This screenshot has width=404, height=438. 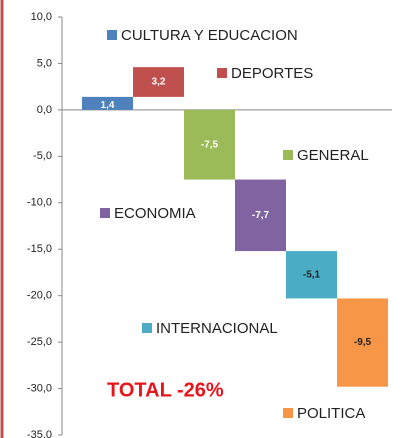 I want to click on value-label: -7,7, so click(x=261, y=215).